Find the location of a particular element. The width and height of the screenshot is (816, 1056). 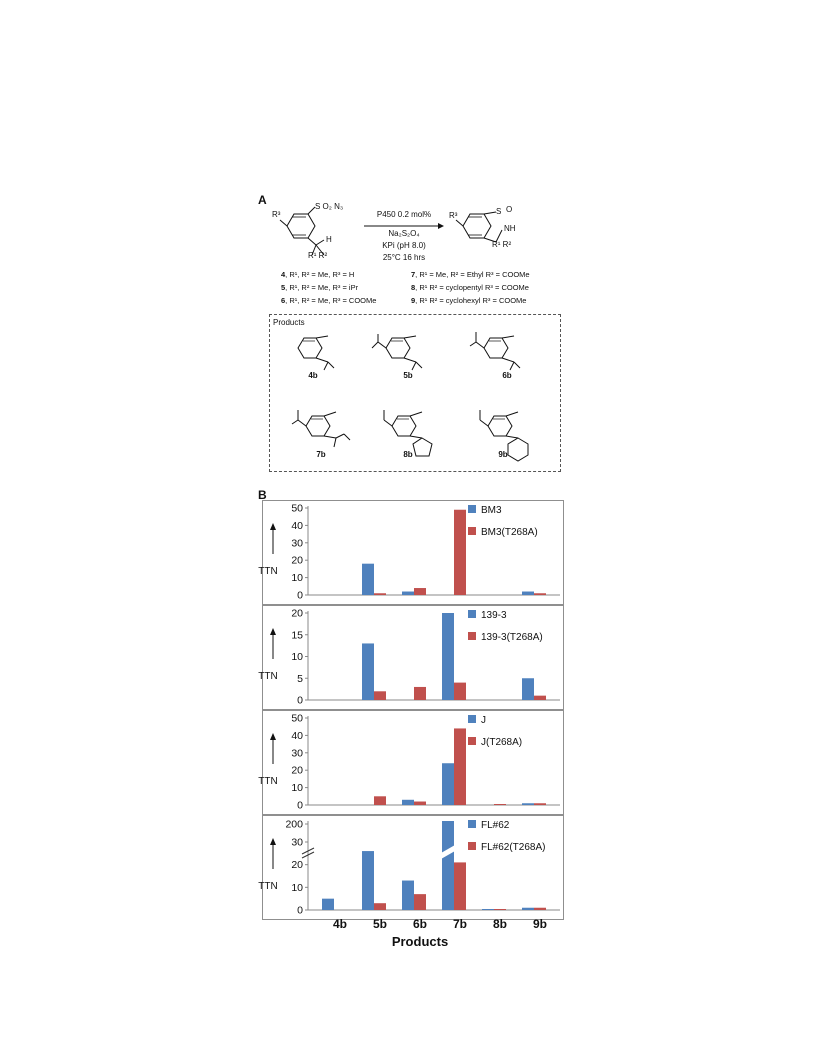

start-r1r2-label: R¹ R² is located at coordinates (318, 255).